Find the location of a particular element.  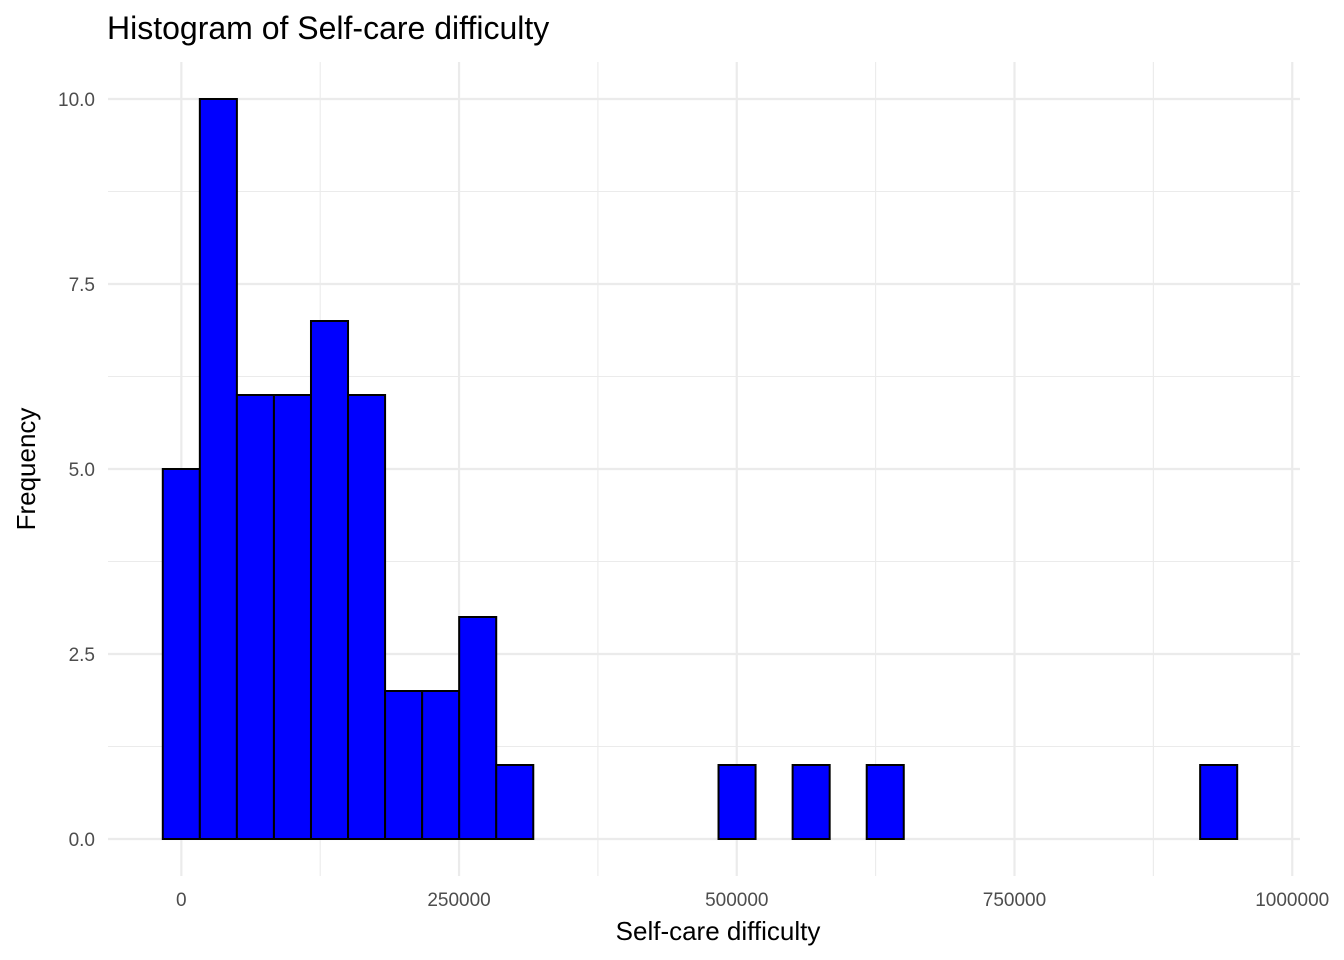

chart-title: Histogram of Self-care difficulty is located at coordinates (328, 28).